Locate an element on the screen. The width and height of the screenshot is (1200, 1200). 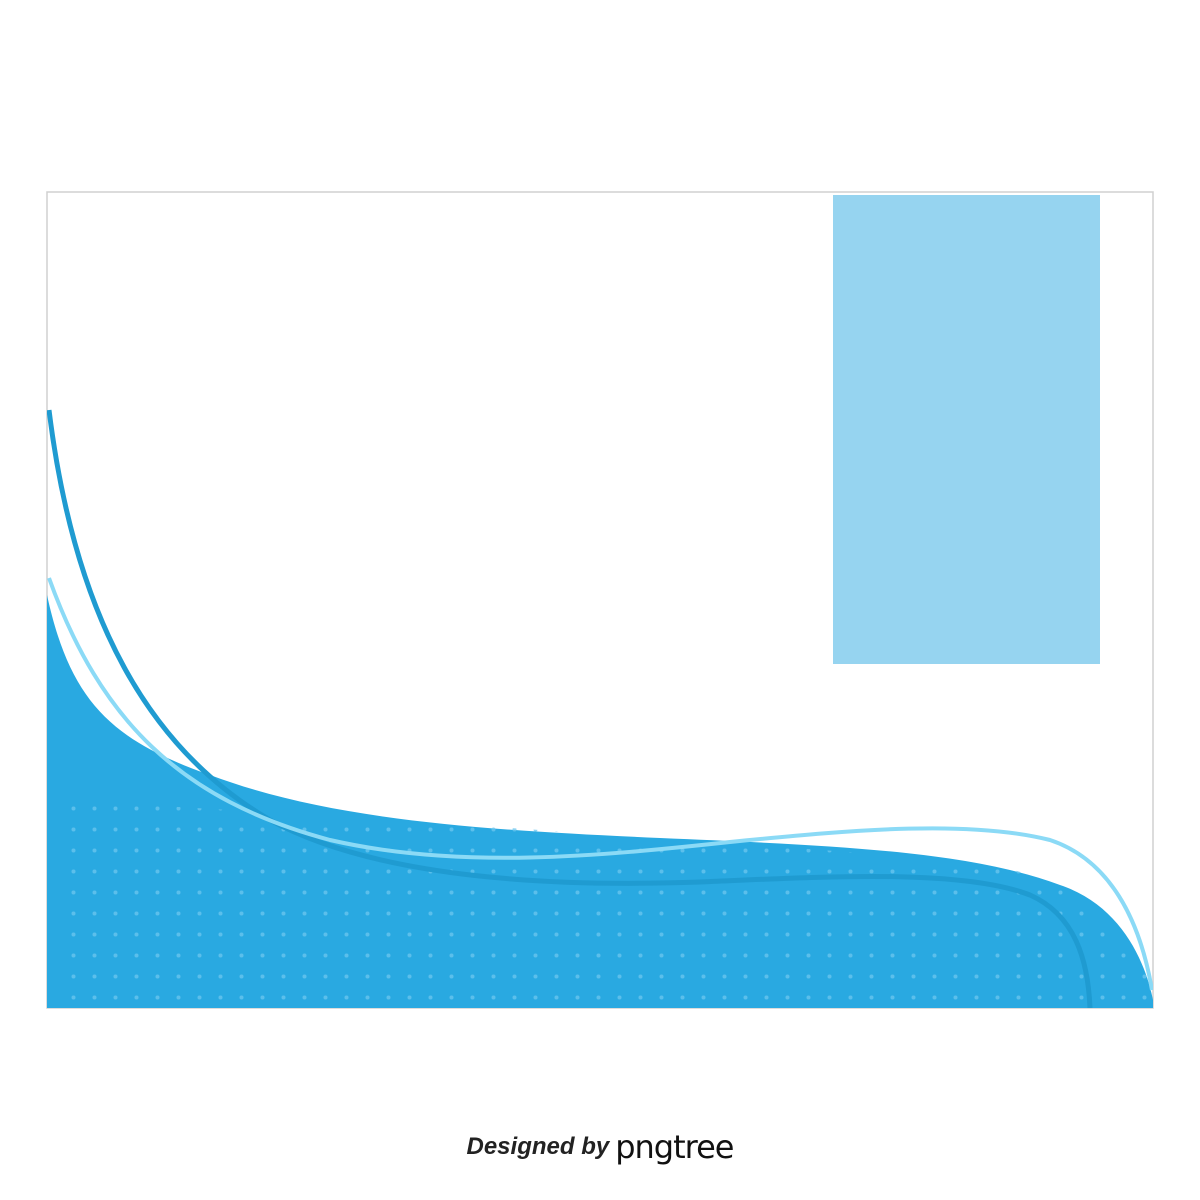
designer-credit: Designed by pngtree is located at coordinates (600, 1147).